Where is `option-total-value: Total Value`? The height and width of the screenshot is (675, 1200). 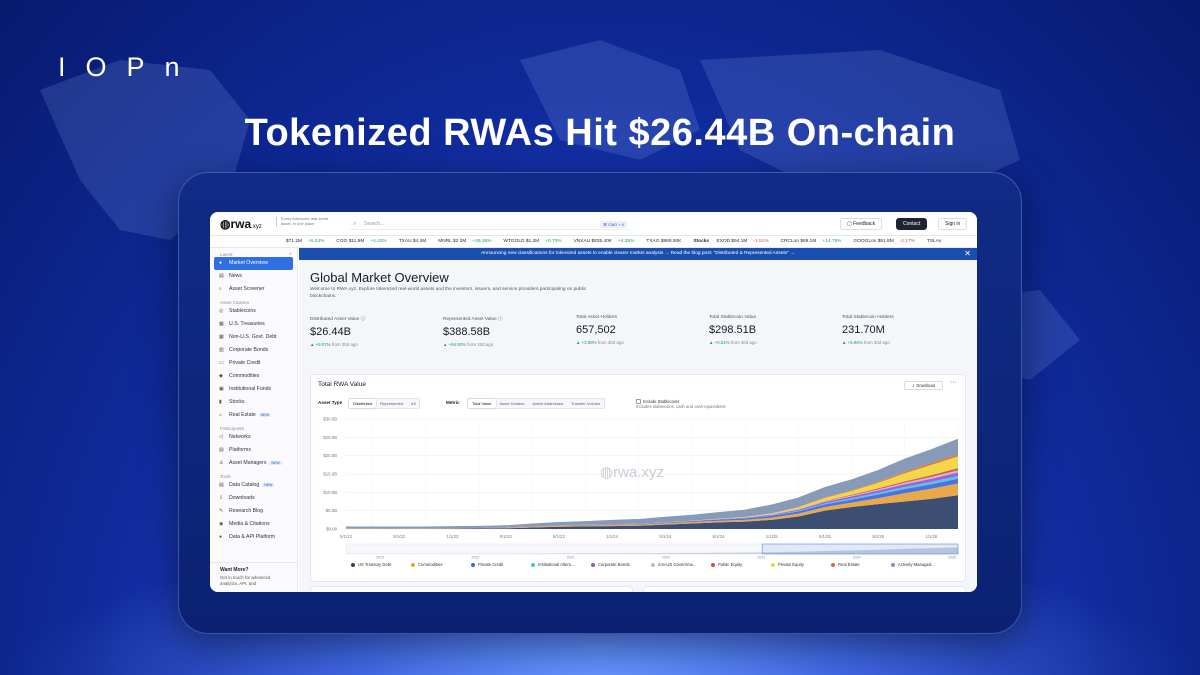
option-total-value: Total Value is located at coordinates (482, 403).